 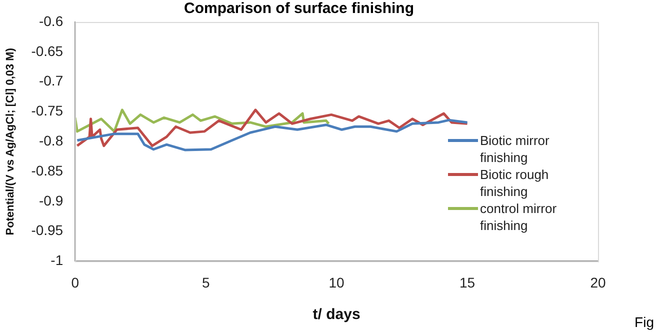 What do you see at coordinates (47, 230) in the screenshot?
I see `y-tick-label: -0.95` at bounding box center [47, 230].